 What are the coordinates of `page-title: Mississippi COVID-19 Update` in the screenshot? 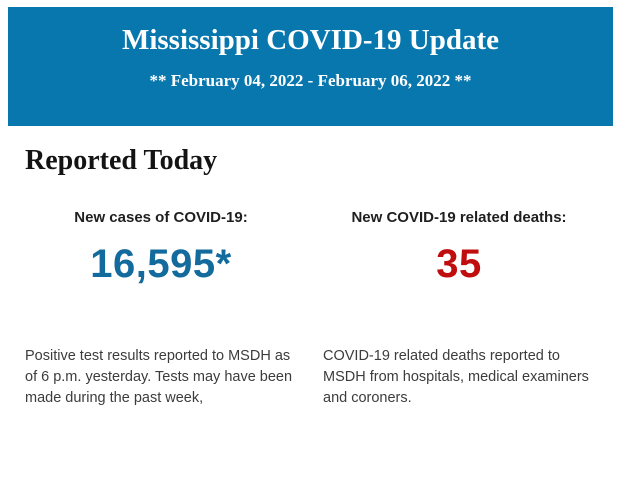 It's located at (310, 40).